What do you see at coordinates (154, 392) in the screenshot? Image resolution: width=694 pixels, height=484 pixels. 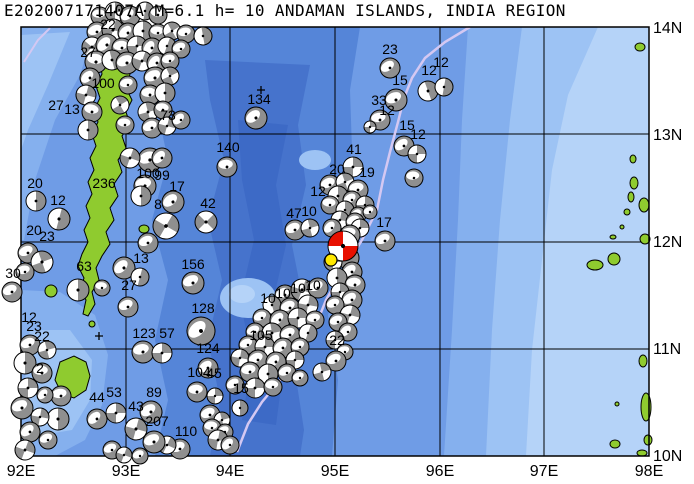 I see `depth-label: 89` at bounding box center [154, 392].